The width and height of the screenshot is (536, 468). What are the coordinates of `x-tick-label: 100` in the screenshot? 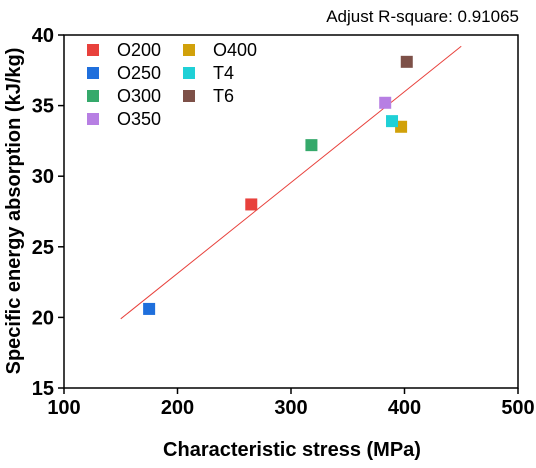 It's located at (63, 408).